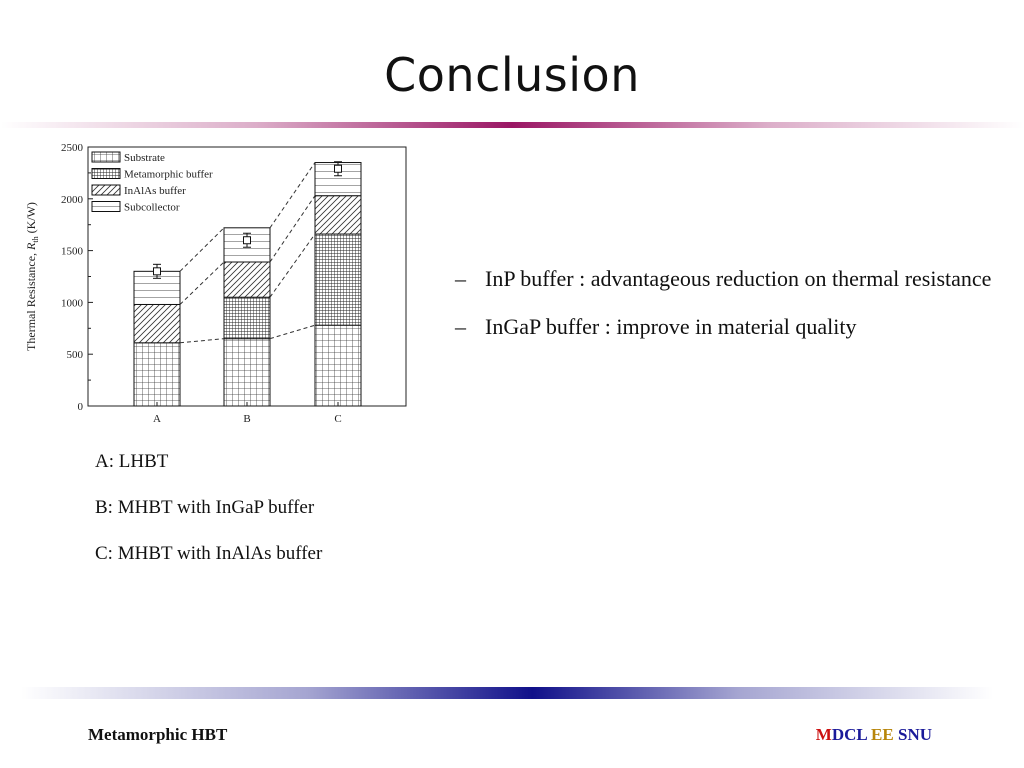 This screenshot has width=1024, height=768. I want to click on footer-lab-dcl: DCL, so click(849, 734).